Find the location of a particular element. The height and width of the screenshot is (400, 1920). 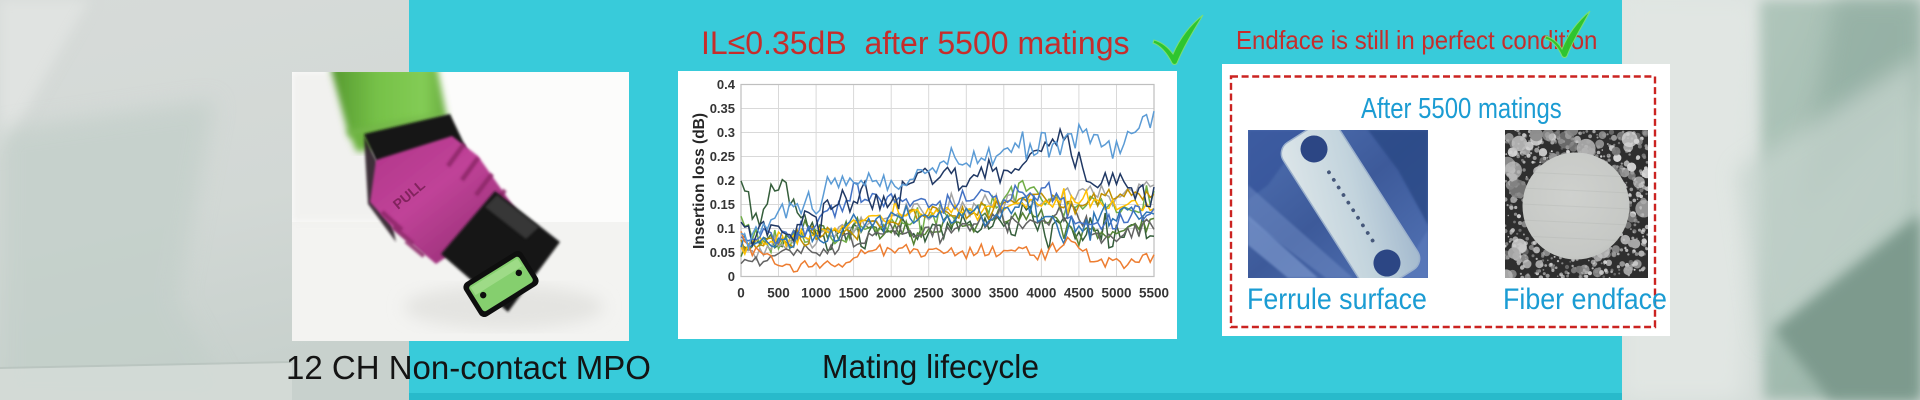

svg-text: 0.4 is located at coordinates (726, 84).